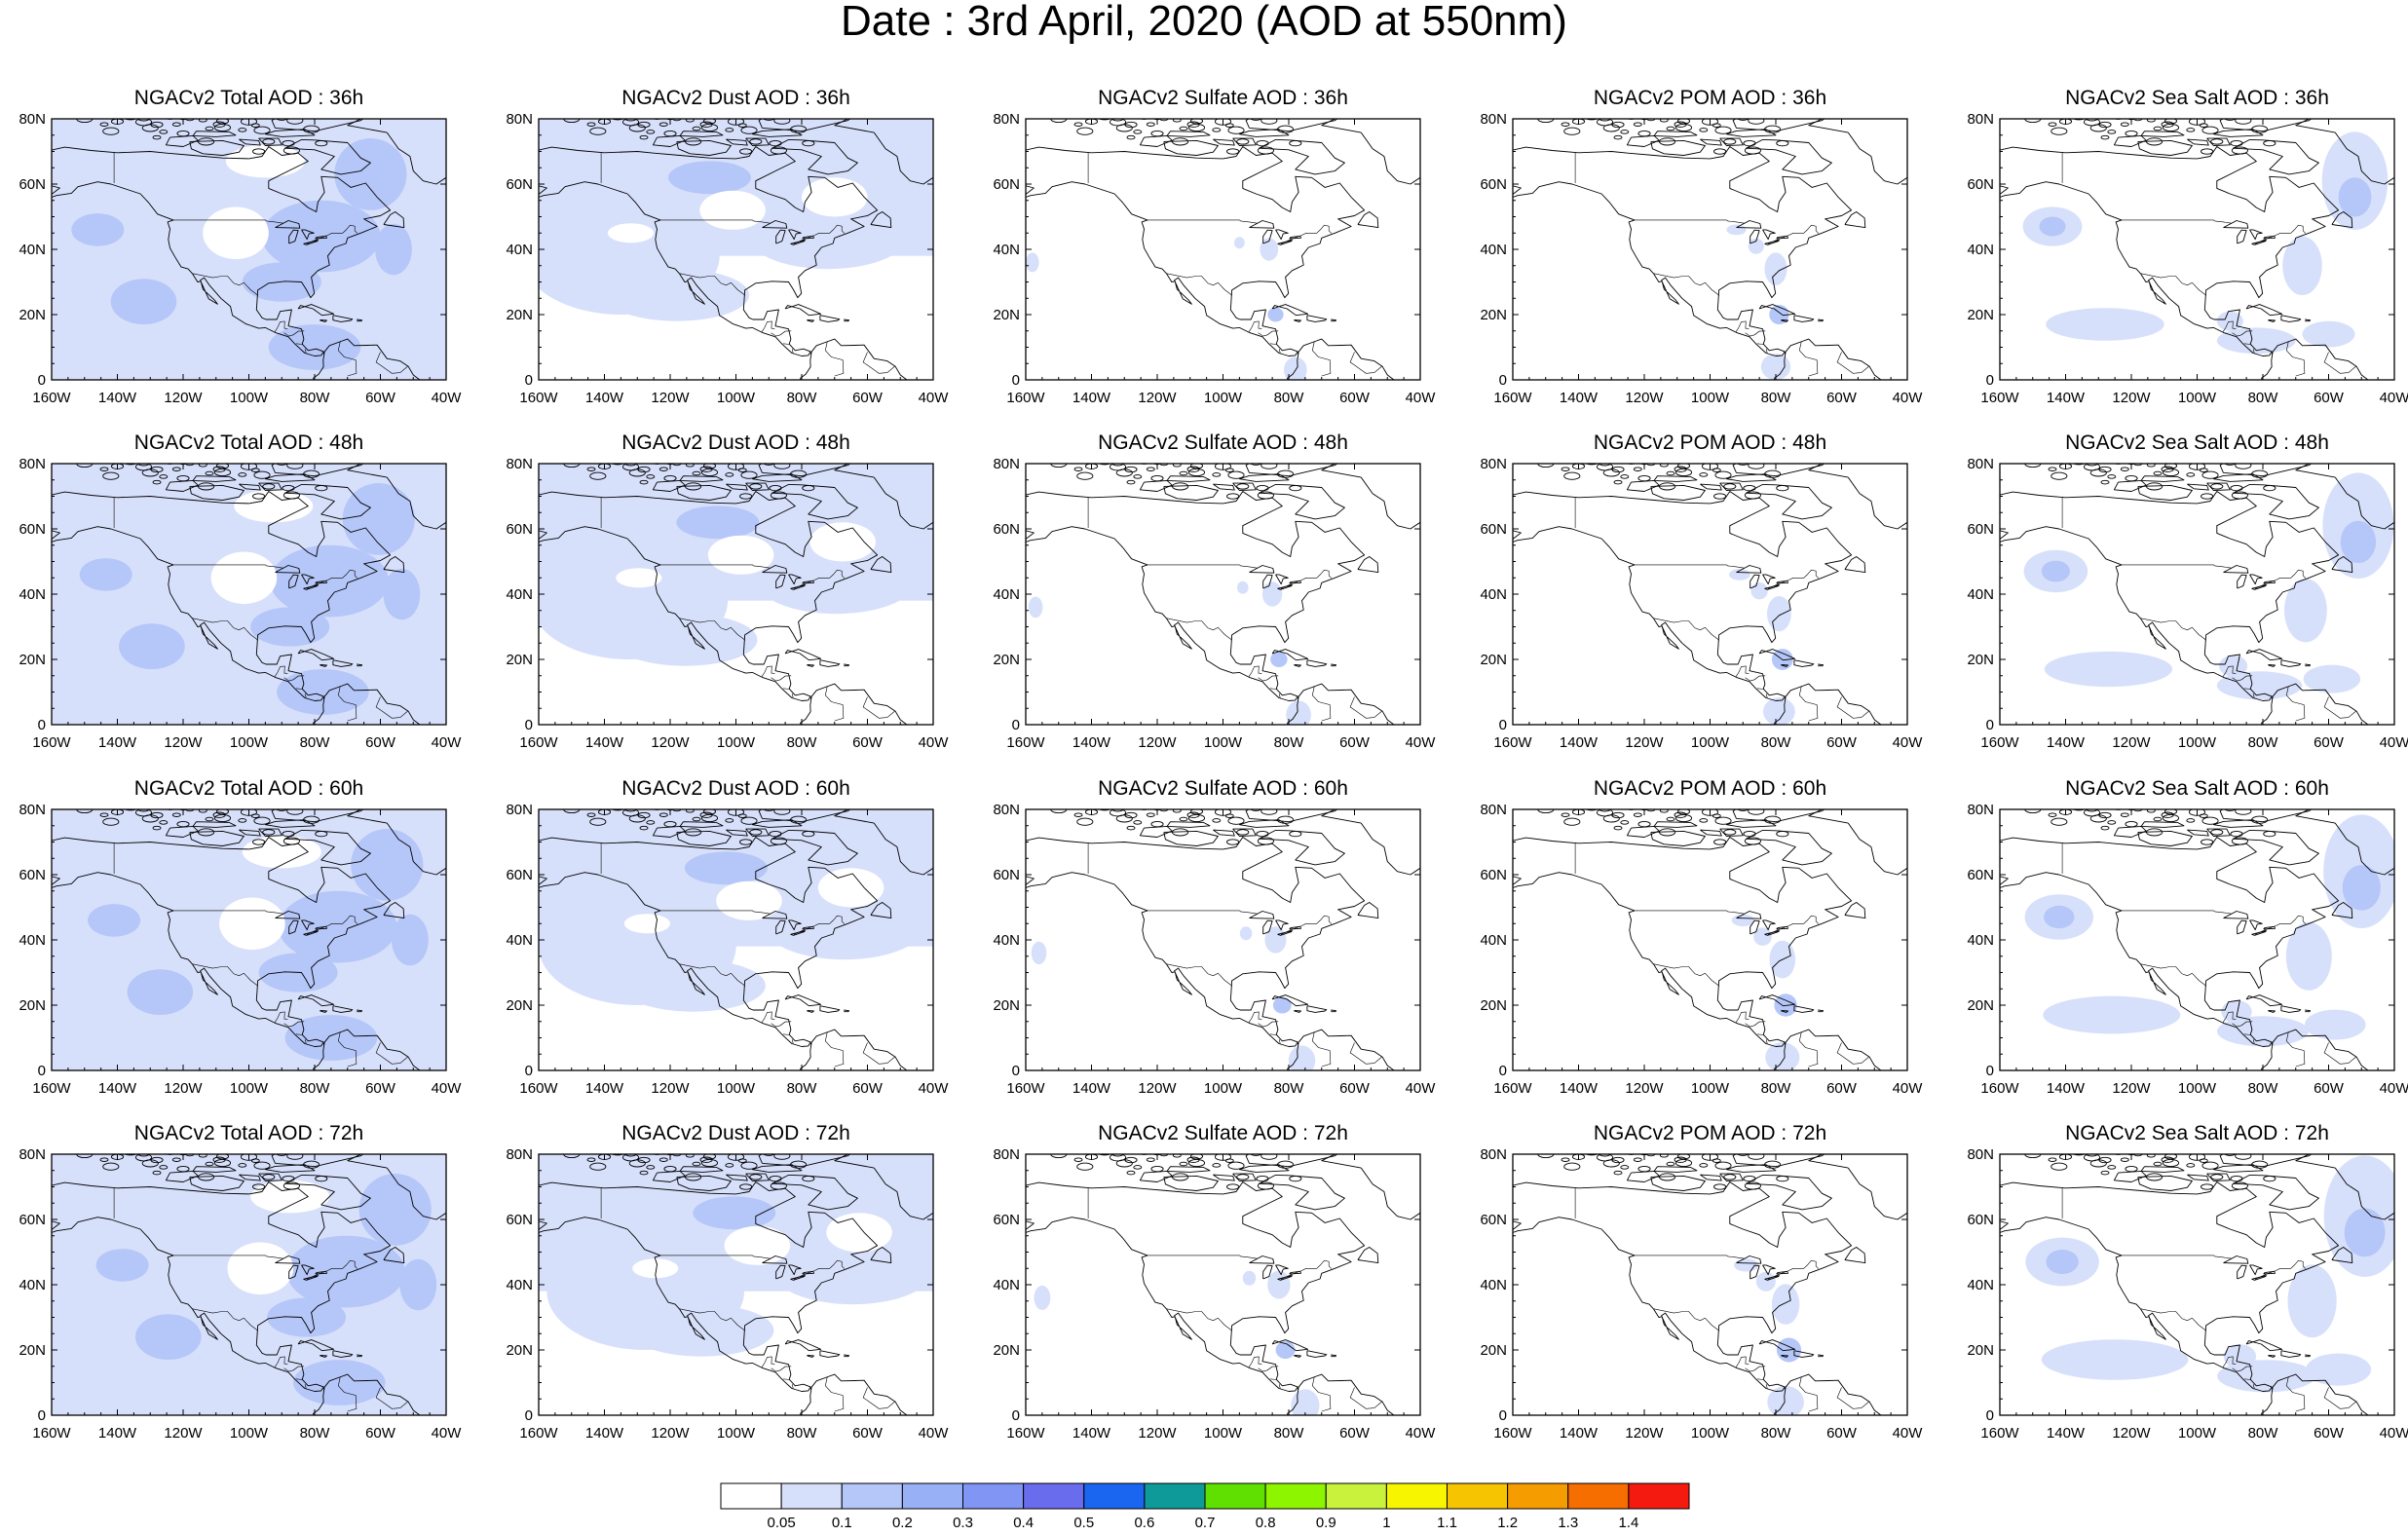  What do you see at coordinates (963, 1523) in the screenshot?
I see `colorbar-label: 0.3` at bounding box center [963, 1523].